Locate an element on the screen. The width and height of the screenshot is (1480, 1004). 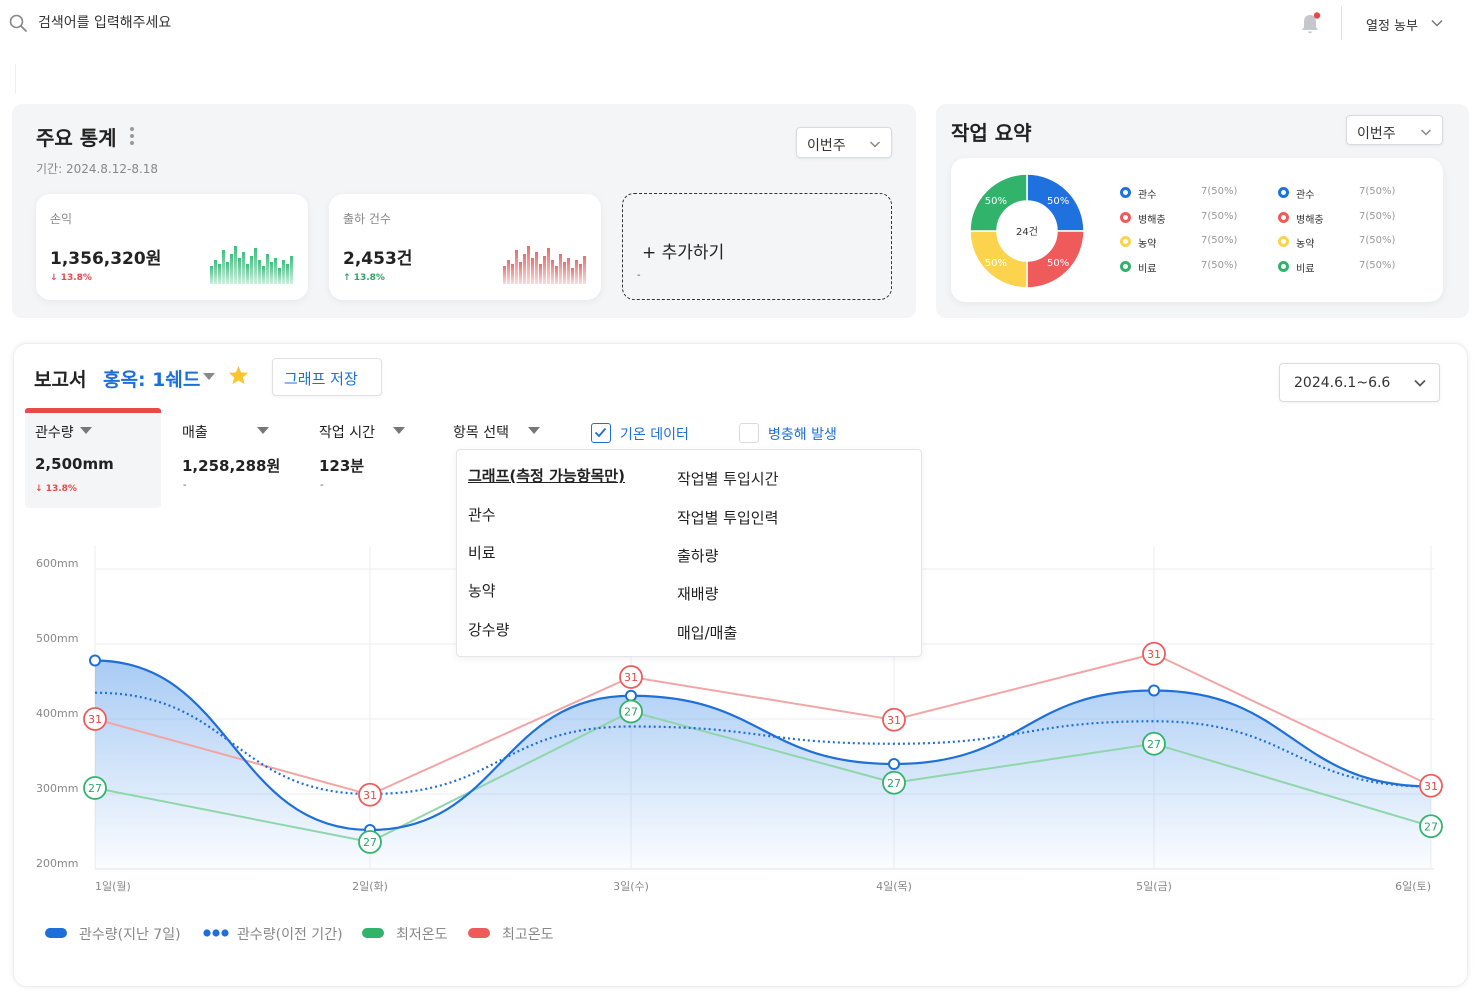
metric-tab-irrigation: 관수량 2,500mm ↓ 13.8% is located at coordinates (93, 458).